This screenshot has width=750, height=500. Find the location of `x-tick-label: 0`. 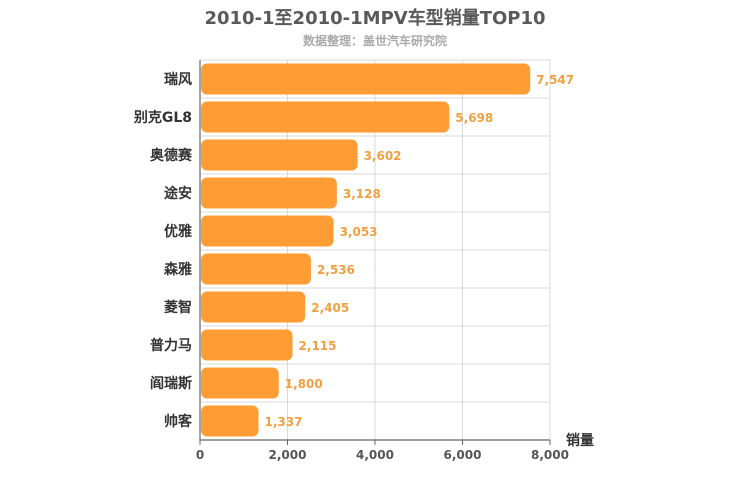

x-tick-label: 0 is located at coordinates (200, 455).